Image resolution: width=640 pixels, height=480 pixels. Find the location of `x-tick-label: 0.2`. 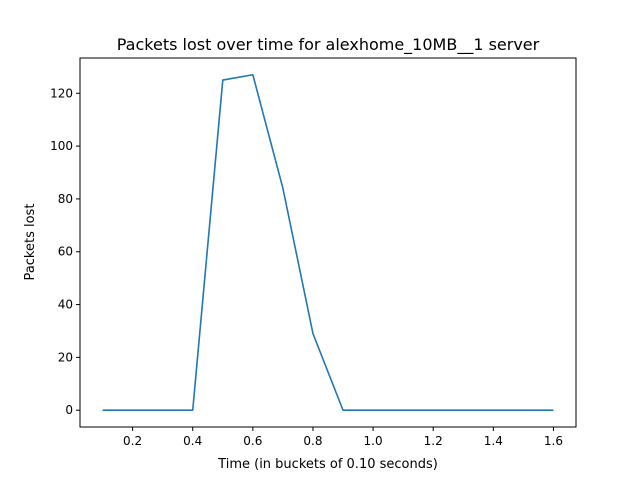

x-tick-label: 0.2 is located at coordinates (132, 441).